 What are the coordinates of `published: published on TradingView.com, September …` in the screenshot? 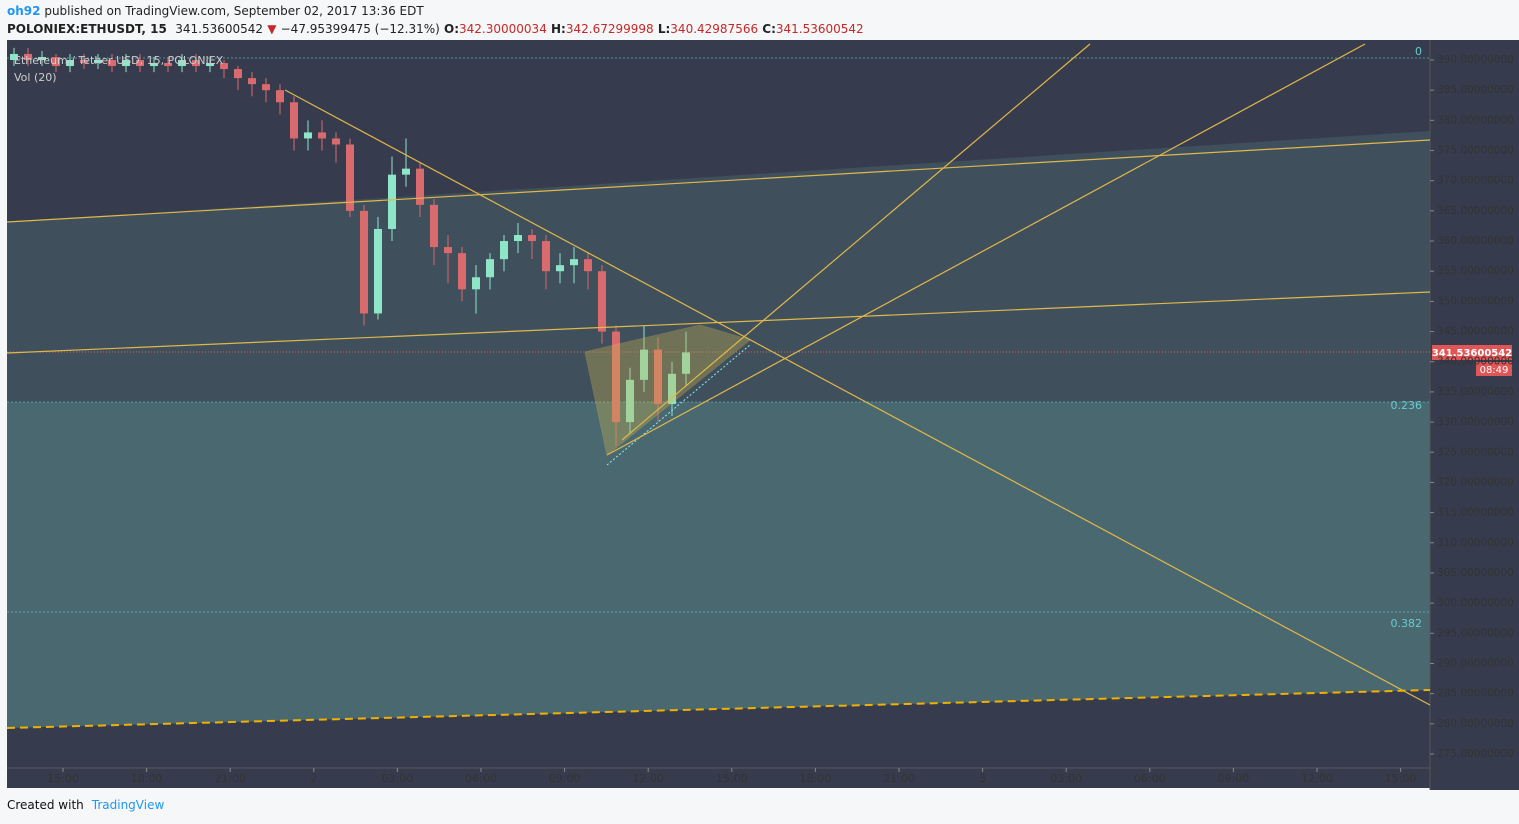 It's located at (234, 11).